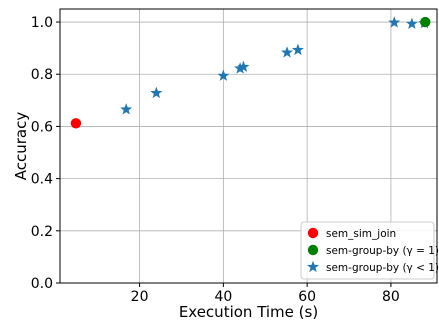 The height and width of the screenshot is (324, 439). Describe the element at coordinates (391, 297) in the screenshot. I see `x-tick-label: 80` at that location.